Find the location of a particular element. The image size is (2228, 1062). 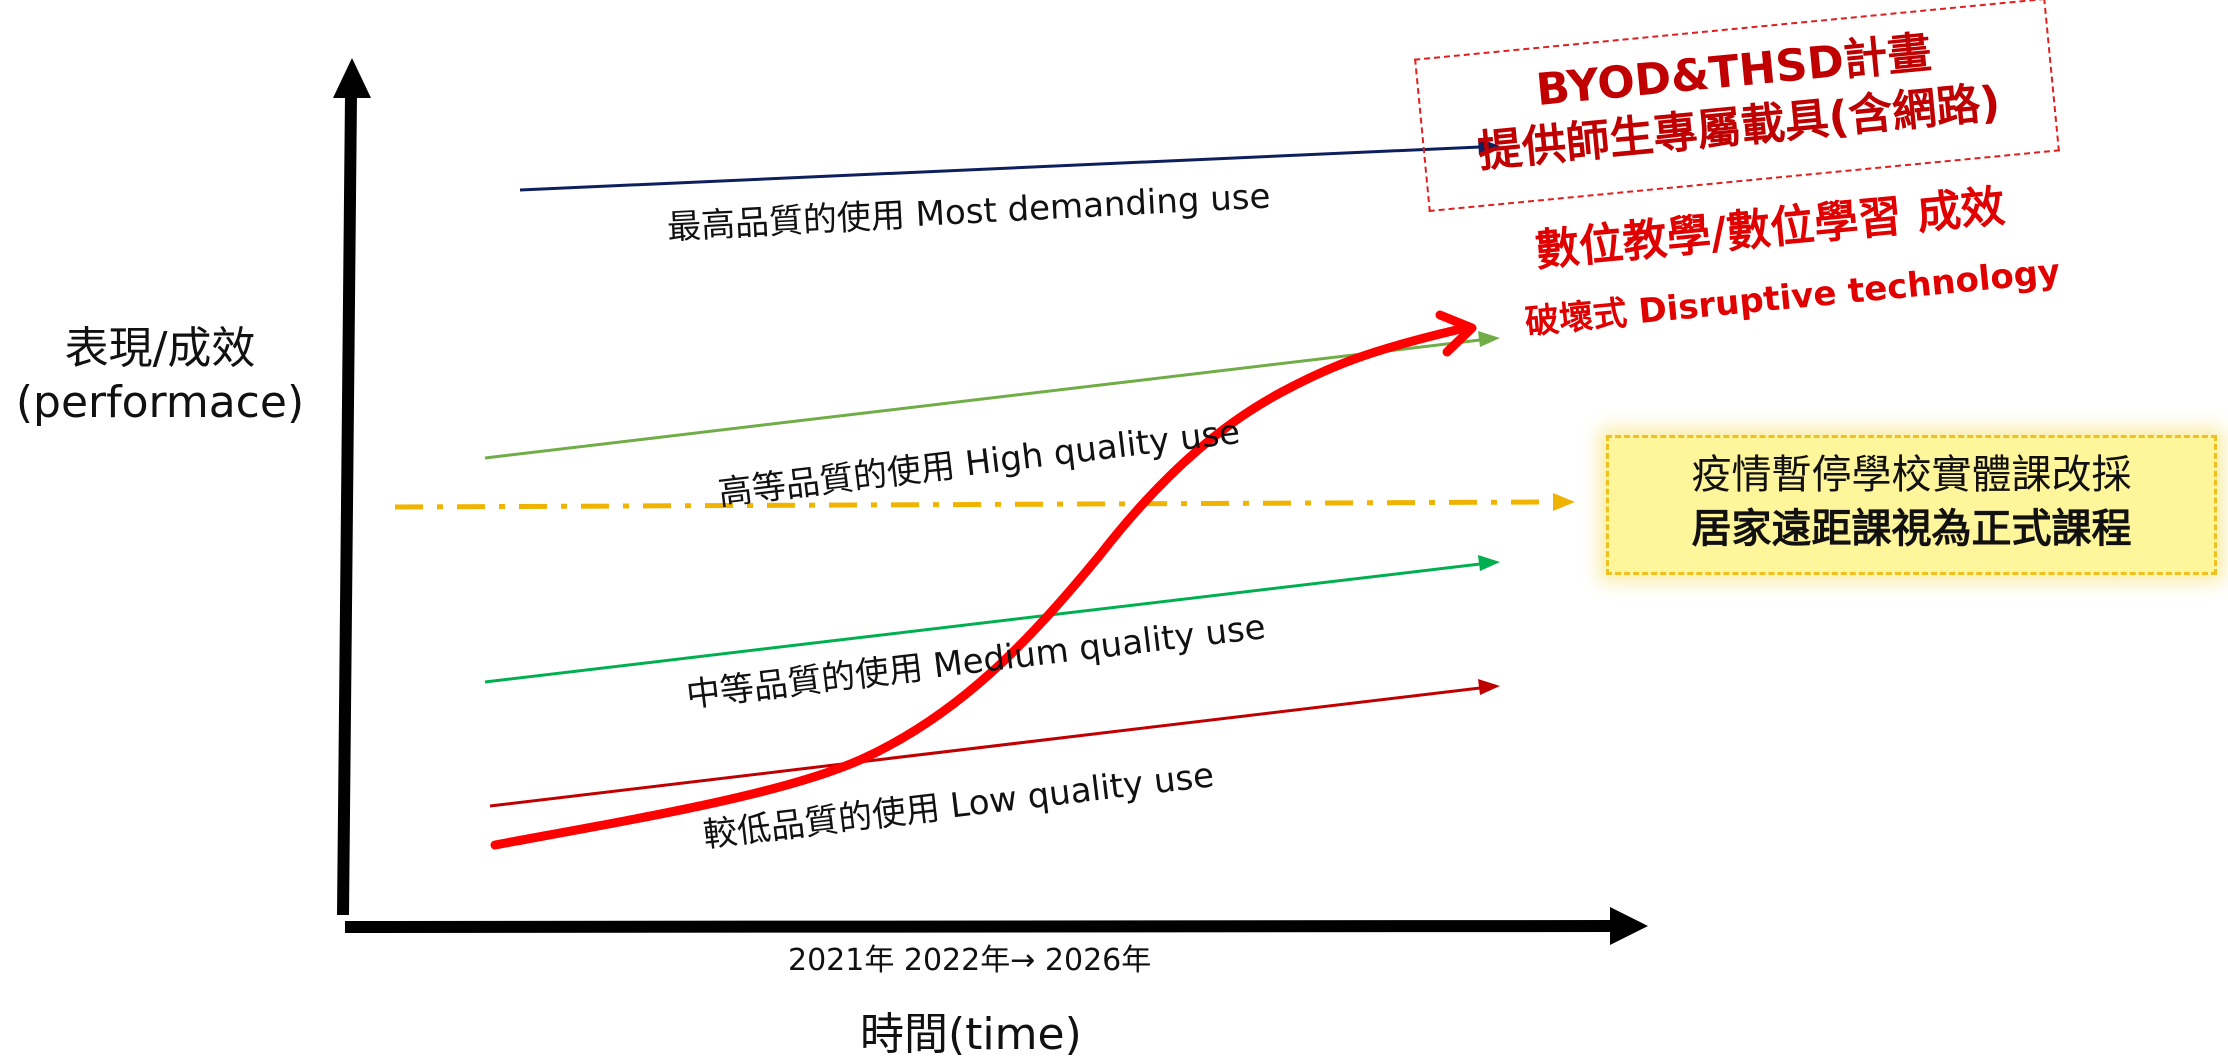

low-quality-arrowhead is located at coordinates (1489, 687).